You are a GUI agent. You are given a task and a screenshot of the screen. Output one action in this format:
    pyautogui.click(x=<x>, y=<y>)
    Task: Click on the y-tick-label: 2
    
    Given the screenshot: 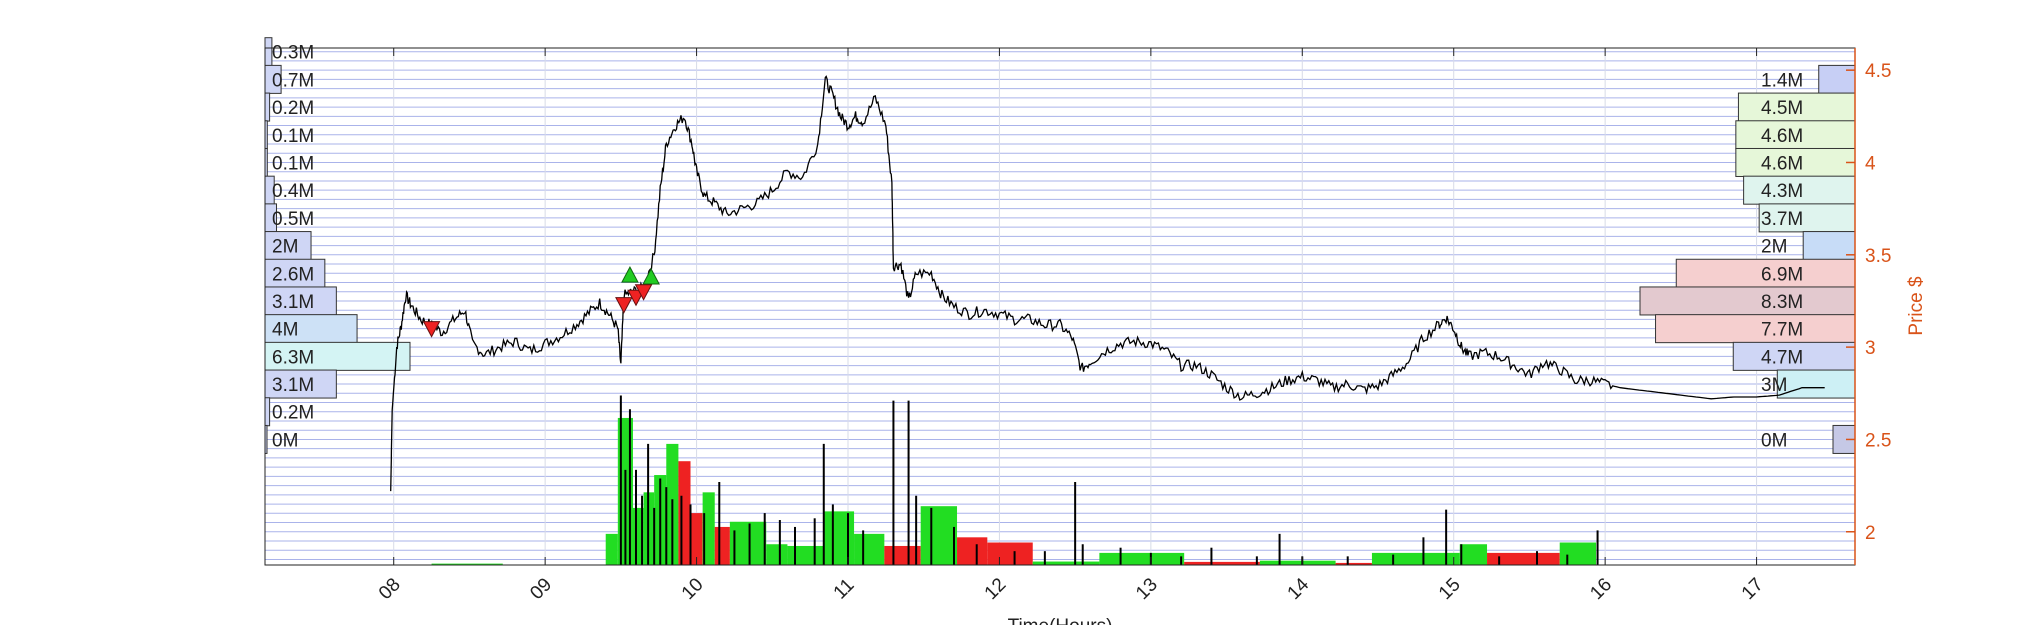 What is the action you would take?
    pyautogui.click(x=1870, y=533)
    